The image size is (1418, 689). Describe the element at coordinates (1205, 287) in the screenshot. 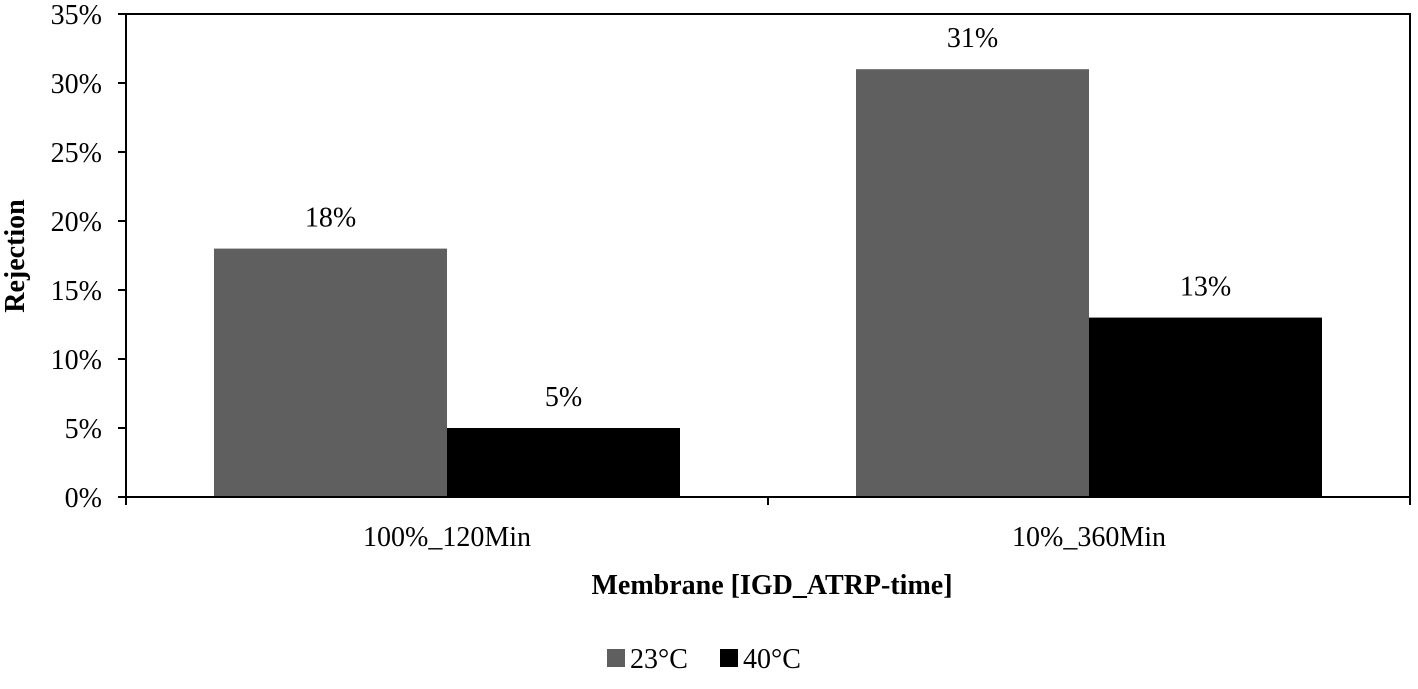

I see `data-label: 13%` at that location.